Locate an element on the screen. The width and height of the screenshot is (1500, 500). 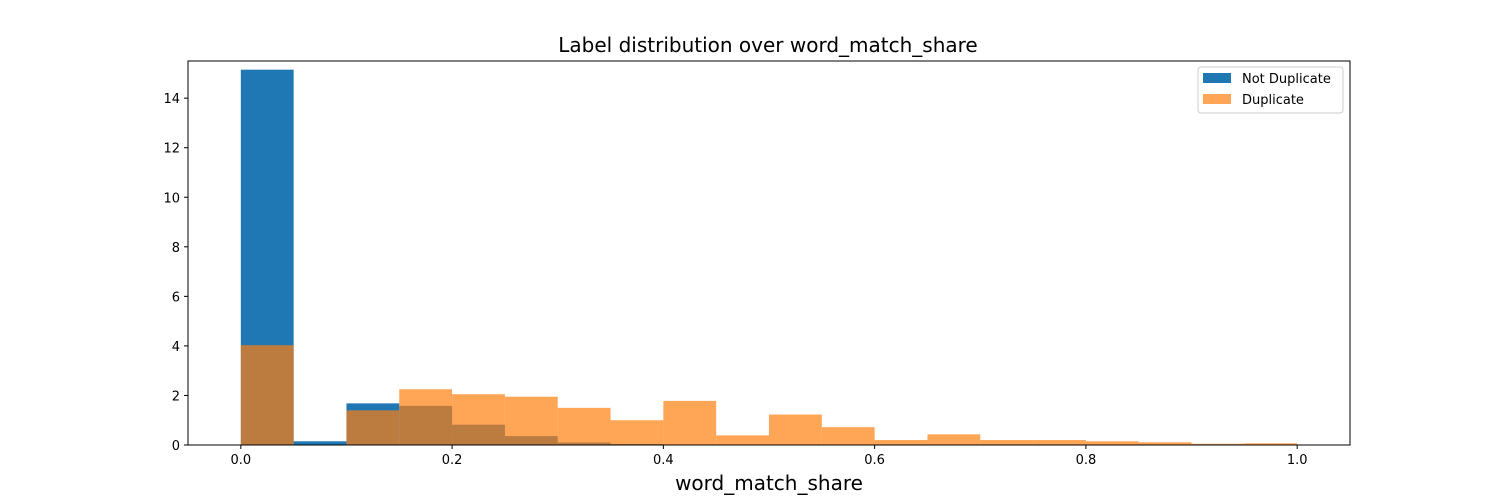
y-tick-label: 14 is located at coordinates (171, 99).